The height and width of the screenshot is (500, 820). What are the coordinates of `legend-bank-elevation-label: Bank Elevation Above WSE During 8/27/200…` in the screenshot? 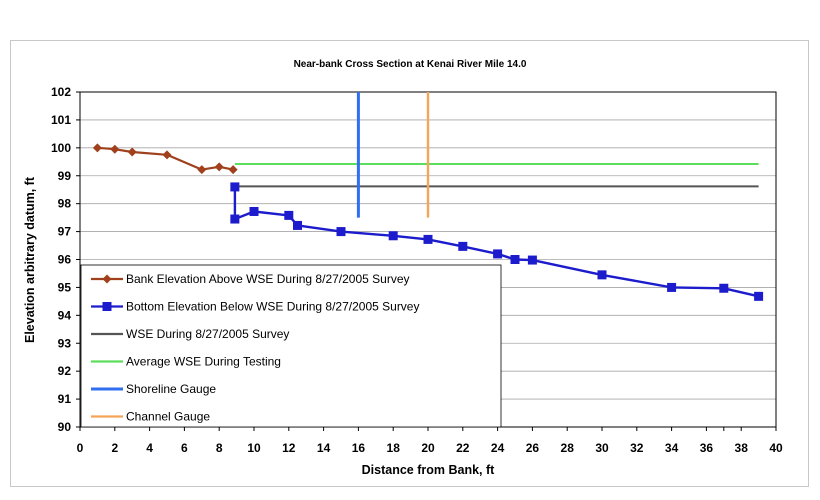 It's located at (268, 279).